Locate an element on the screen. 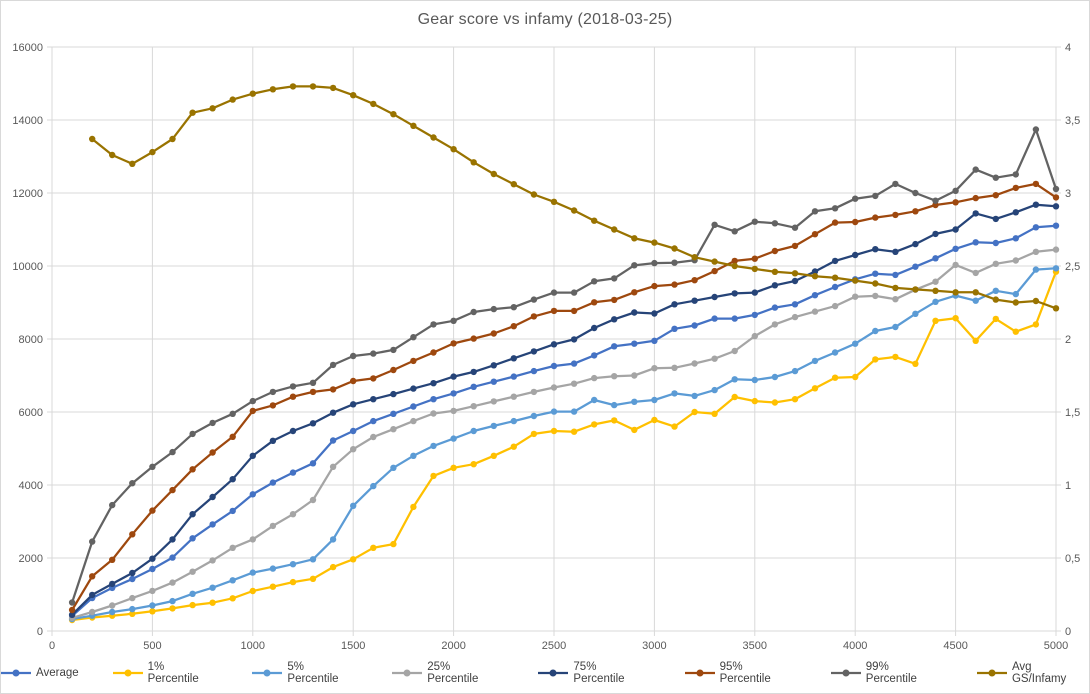 The height and width of the screenshot is (694, 1090). legend-item-25-percentile: 25% Percentile is located at coordinates (448, 673).